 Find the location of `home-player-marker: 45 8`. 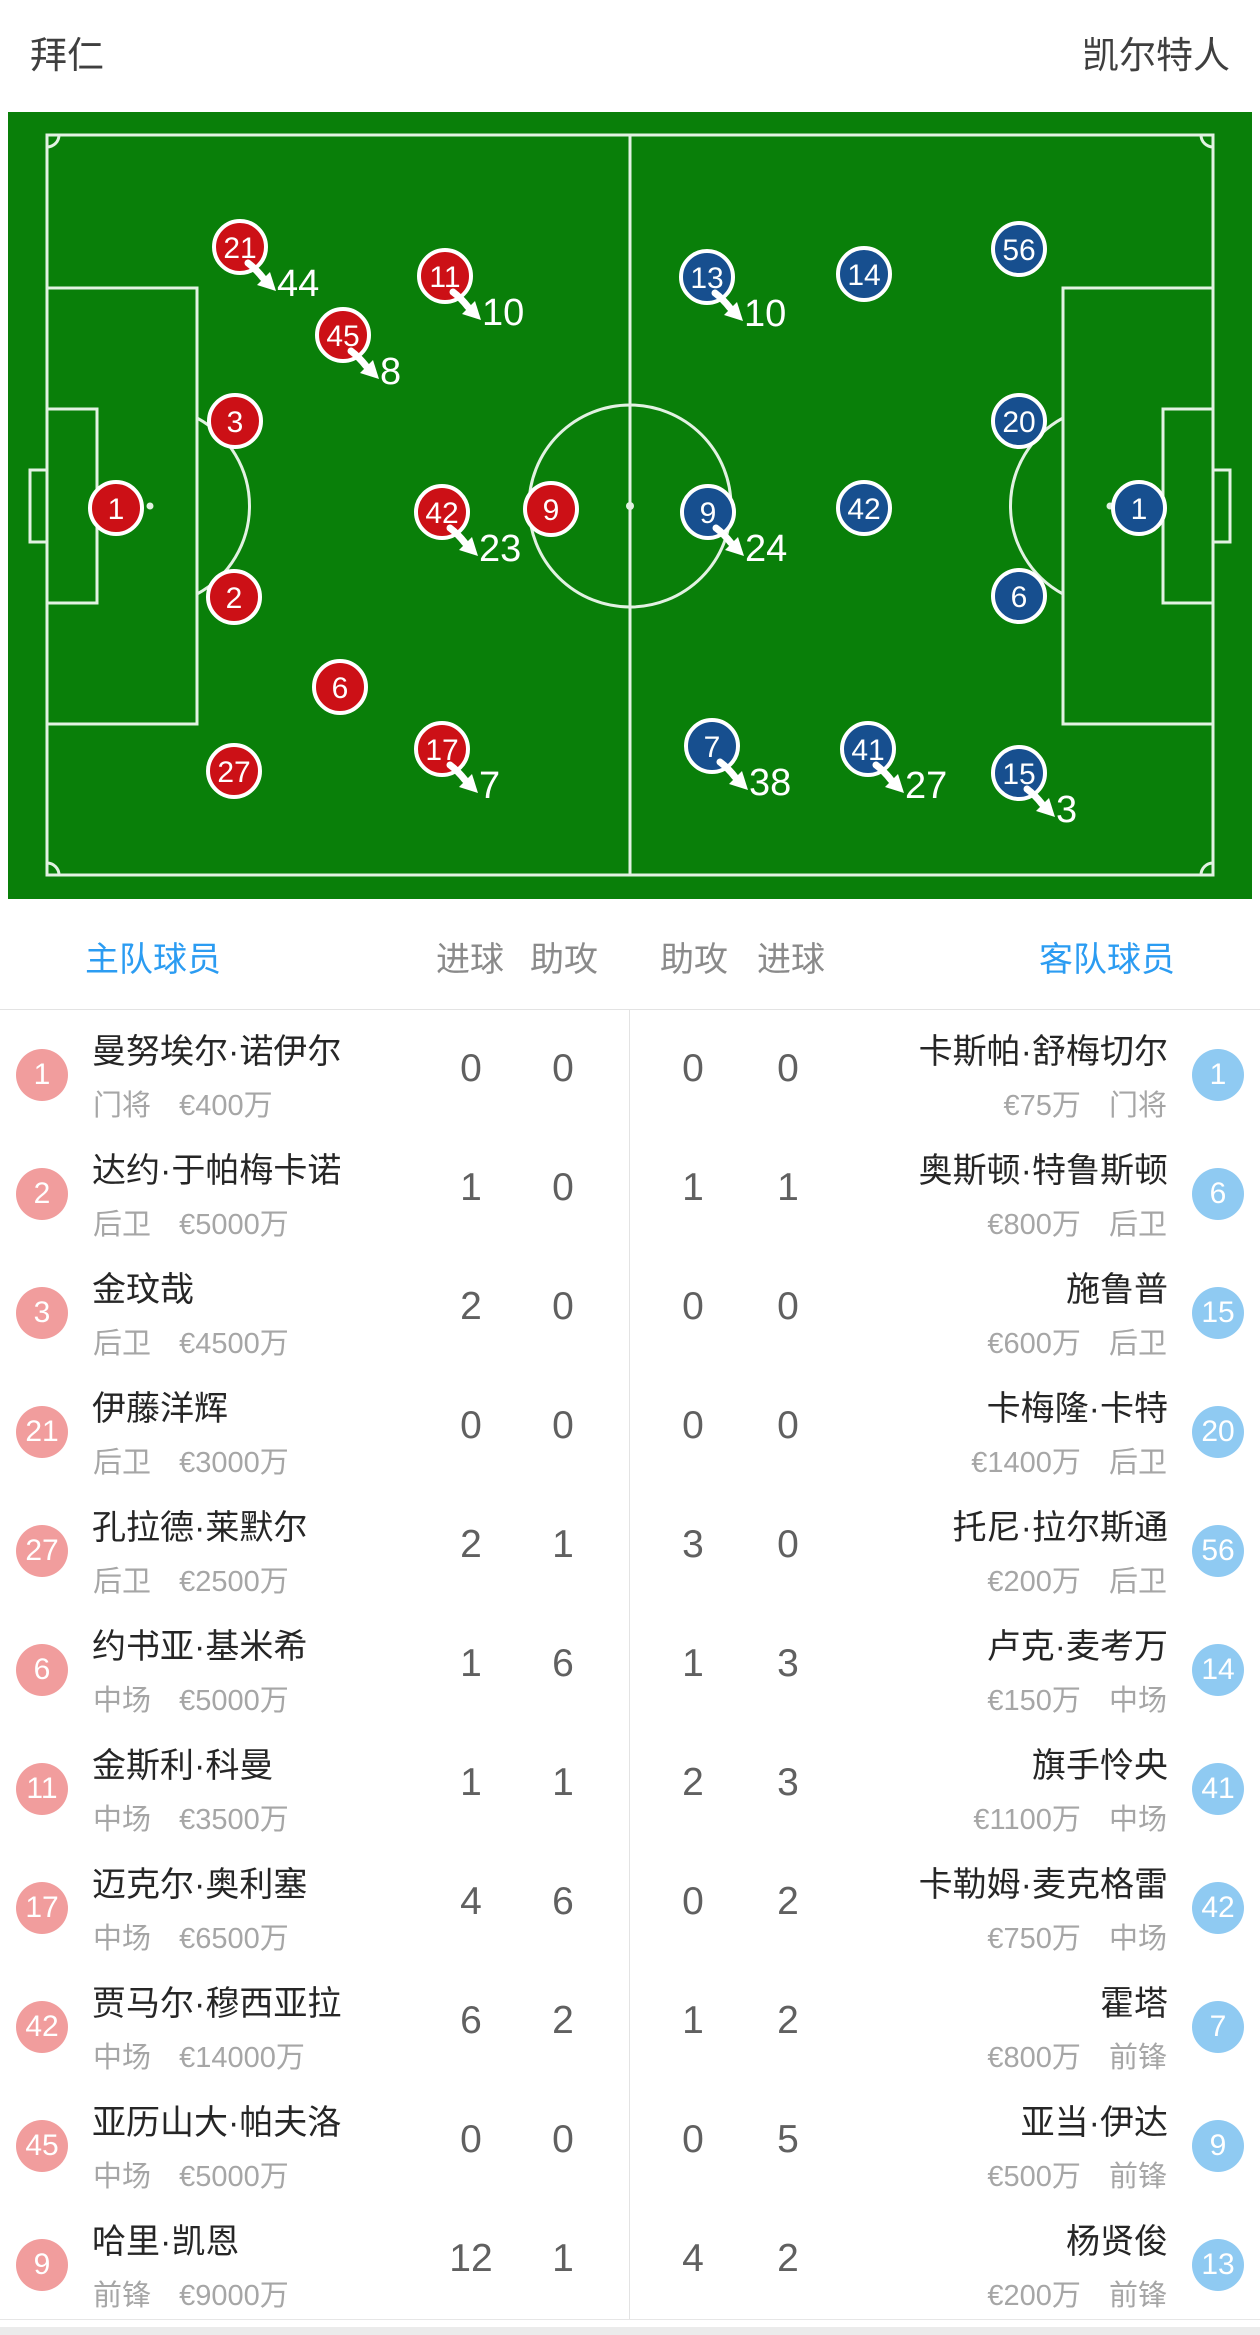

home-player-marker: 45 8 is located at coordinates (358, 350).